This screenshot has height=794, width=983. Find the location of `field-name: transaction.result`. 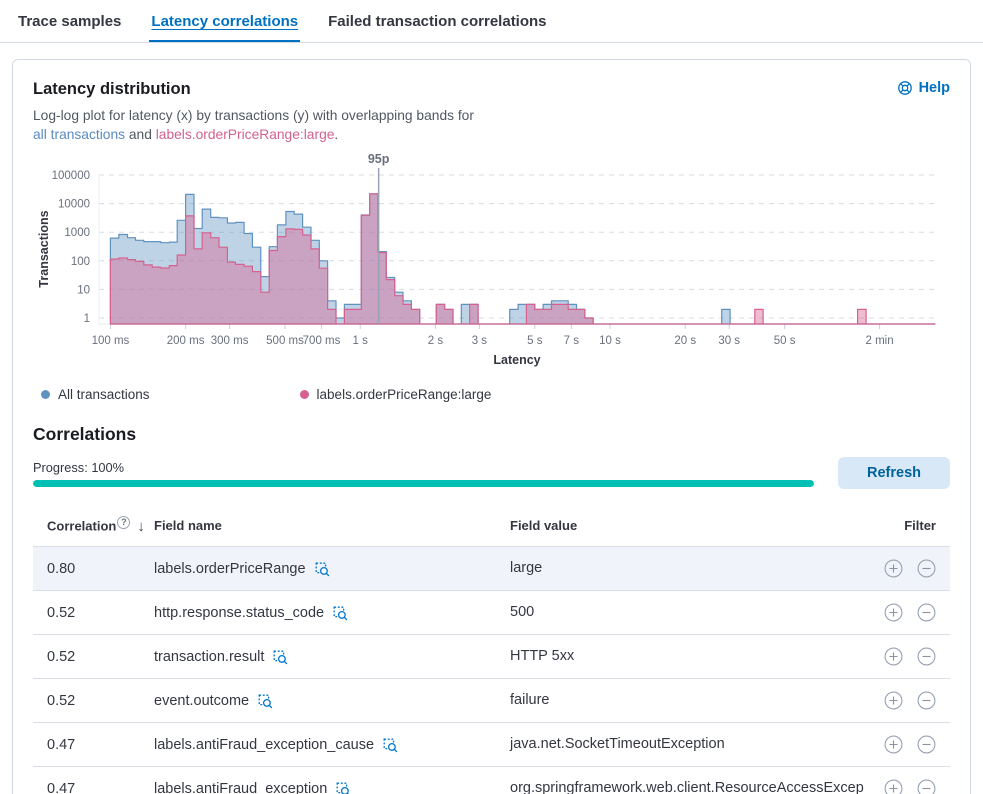

field-name: transaction.result is located at coordinates (209, 656).